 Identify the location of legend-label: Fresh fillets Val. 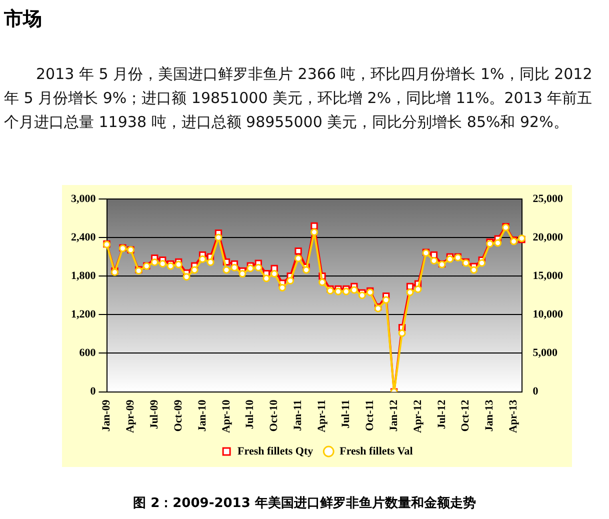
(376, 451).